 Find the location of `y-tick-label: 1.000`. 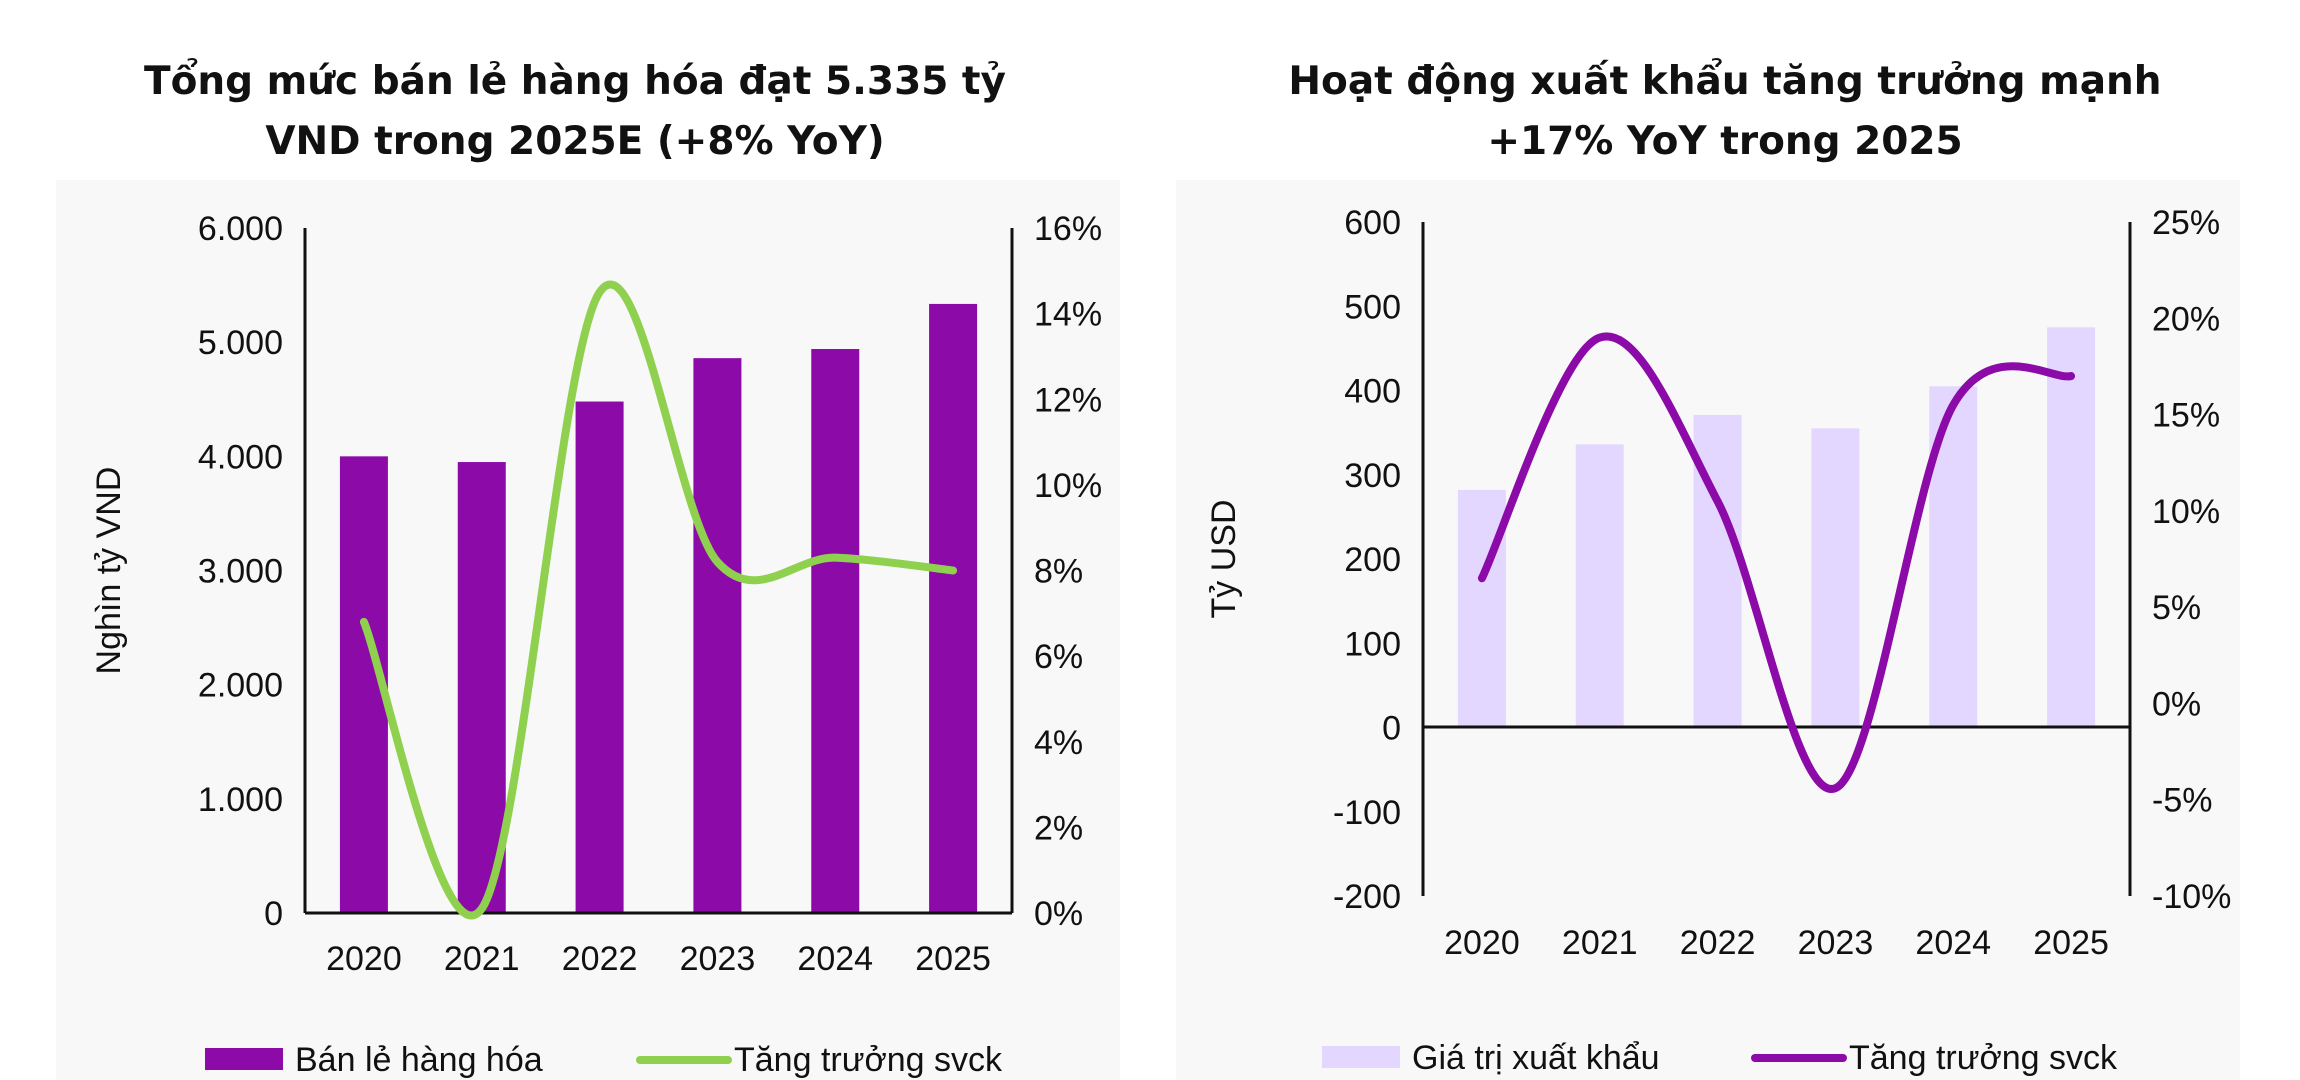

y-tick-label: 1.000 is located at coordinates (240, 800).